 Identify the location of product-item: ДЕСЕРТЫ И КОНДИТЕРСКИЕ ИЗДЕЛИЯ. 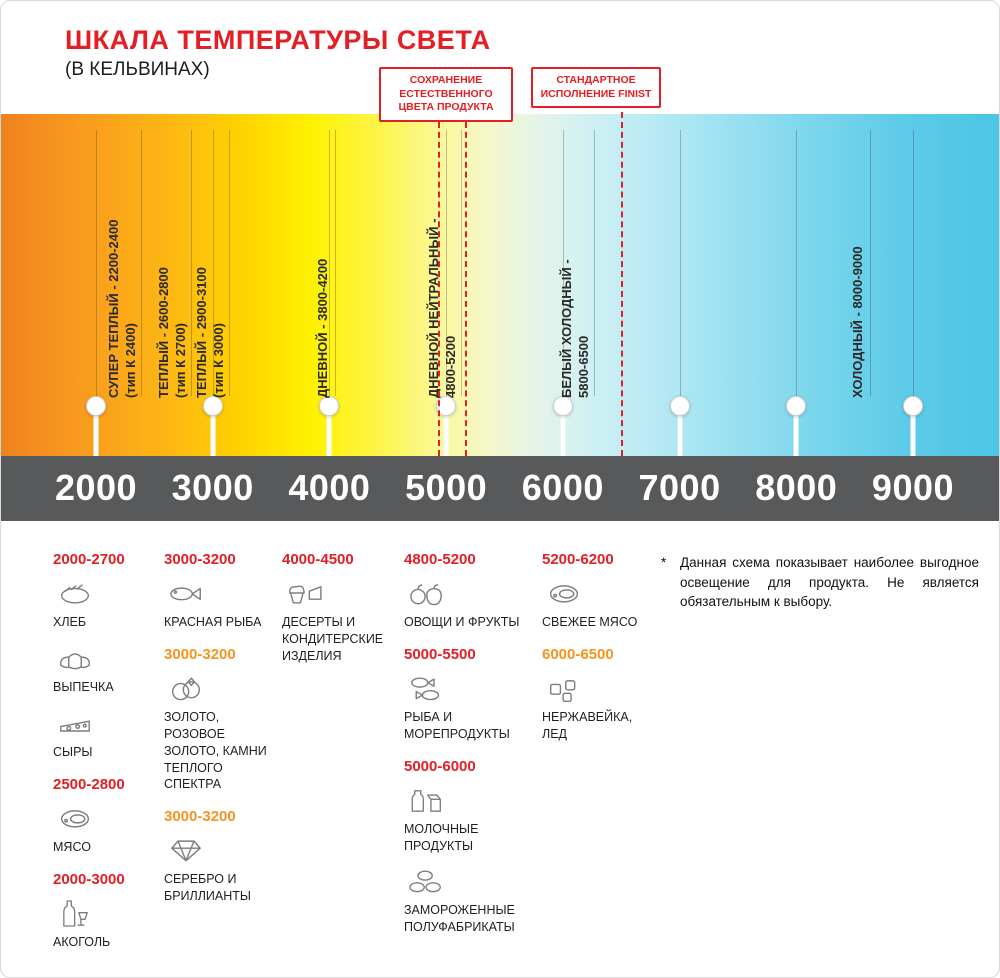
(342, 621).